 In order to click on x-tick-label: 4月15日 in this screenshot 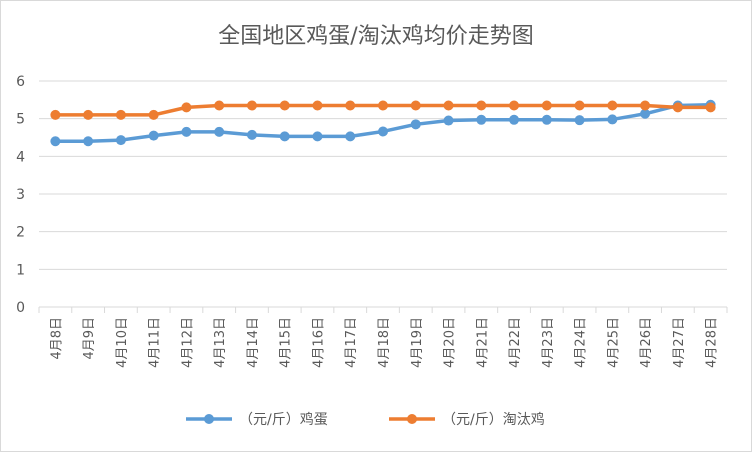, I will do `click(286, 342)`.